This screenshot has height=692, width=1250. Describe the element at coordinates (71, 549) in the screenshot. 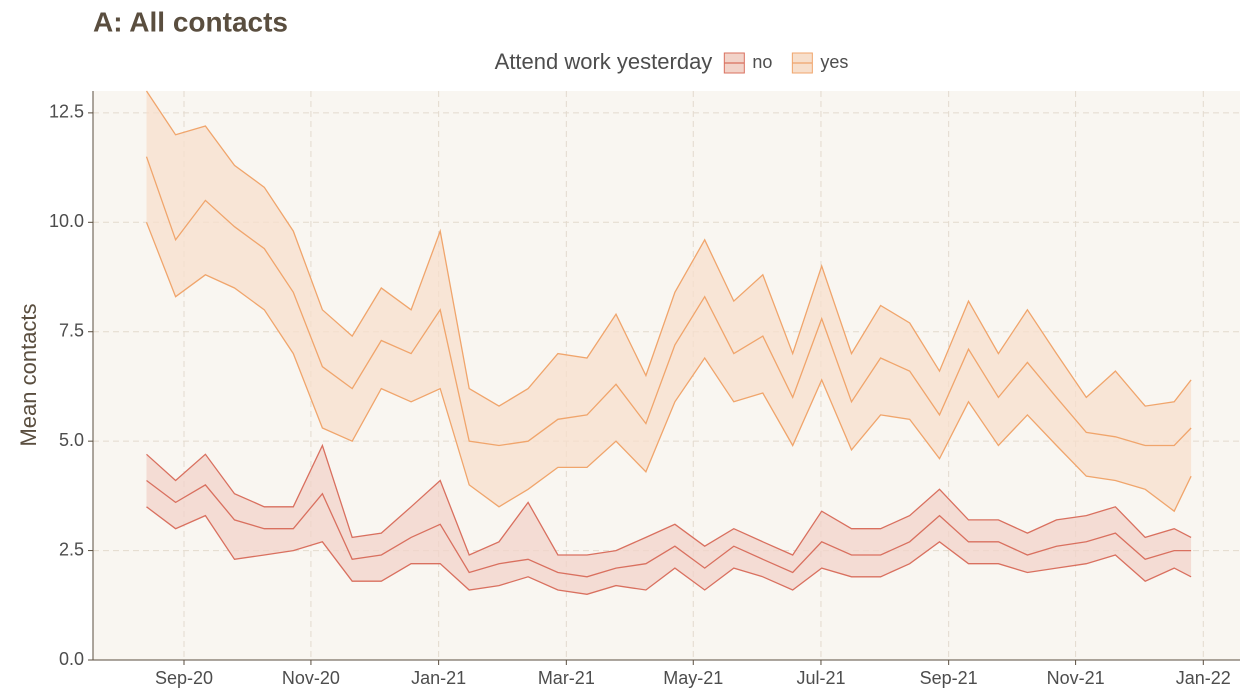

I see `y-tick-label: 2.5` at that location.